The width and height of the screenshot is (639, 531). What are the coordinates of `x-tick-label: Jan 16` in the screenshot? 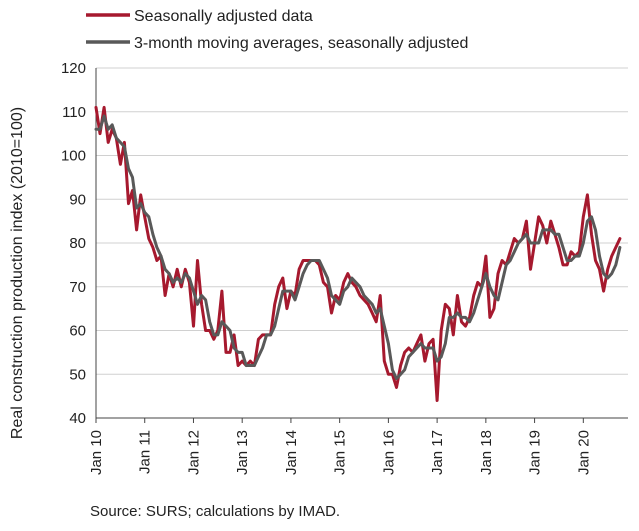 It's located at (388, 452).